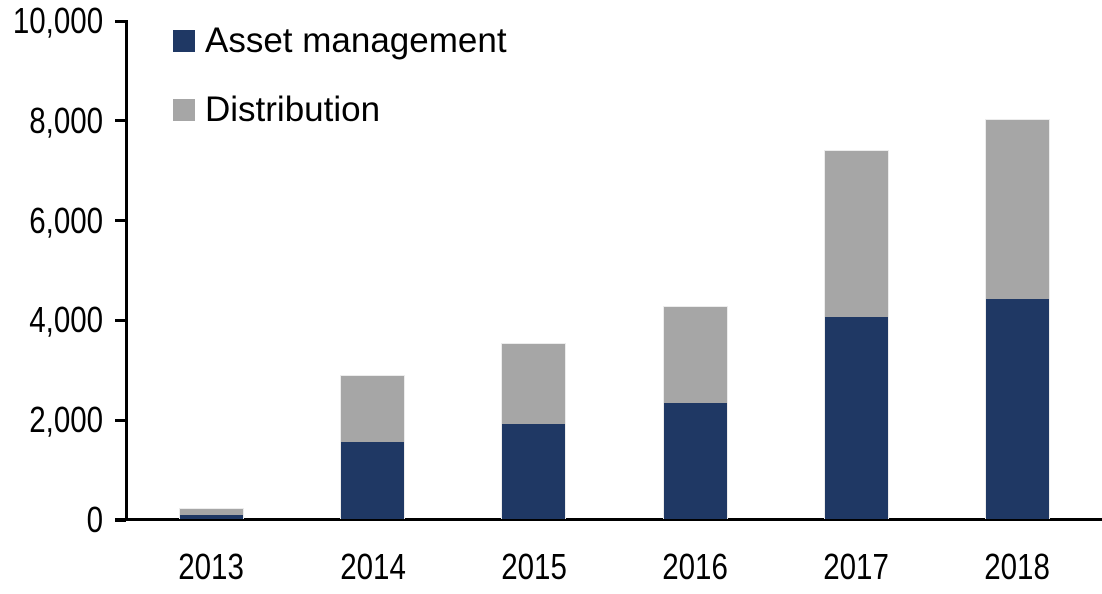 The height and width of the screenshot is (594, 1102). What do you see at coordinates (534, 471) in the screenshot?
I see `bar-segment-asset-management-2015` at bounding box center [534, 471].